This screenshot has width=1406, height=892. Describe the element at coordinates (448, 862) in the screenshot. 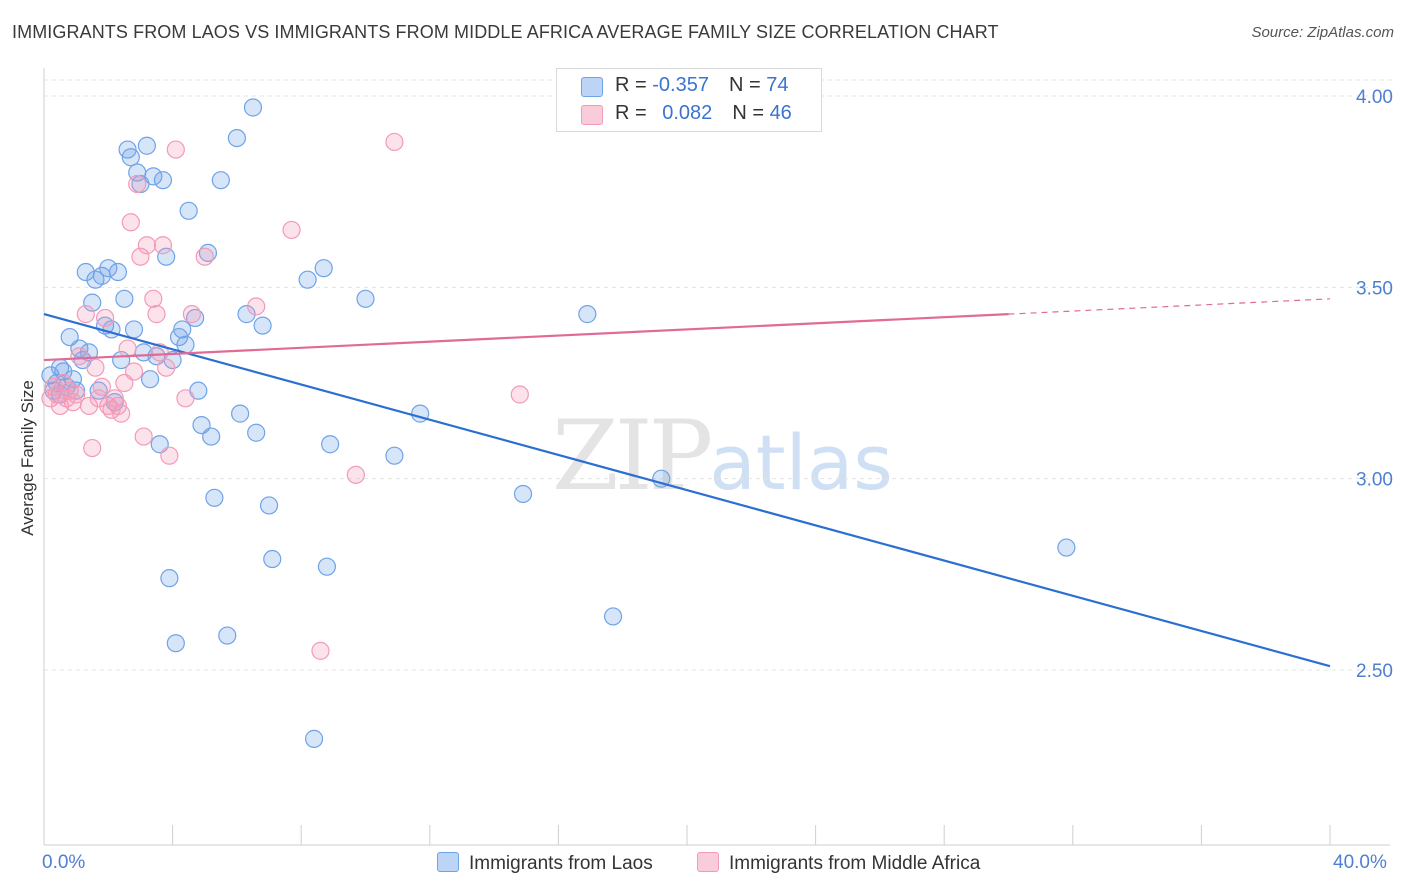

I see `bottom-legend-swatch-laos` at that location.